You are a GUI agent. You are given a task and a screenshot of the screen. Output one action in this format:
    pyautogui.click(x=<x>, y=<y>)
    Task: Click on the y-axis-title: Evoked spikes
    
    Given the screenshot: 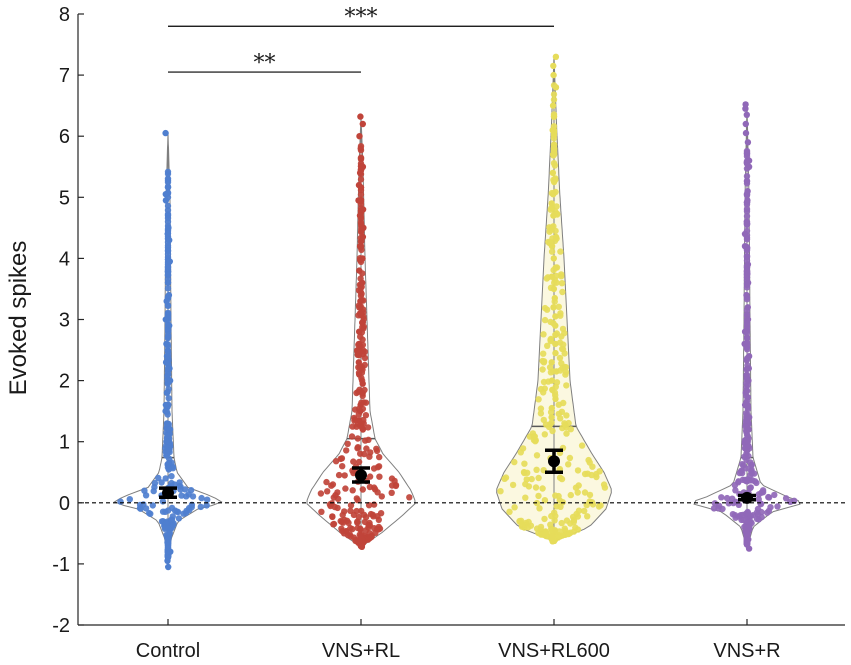 What is the action you would take?
    pyautogui.click(x=18, y=318)
    